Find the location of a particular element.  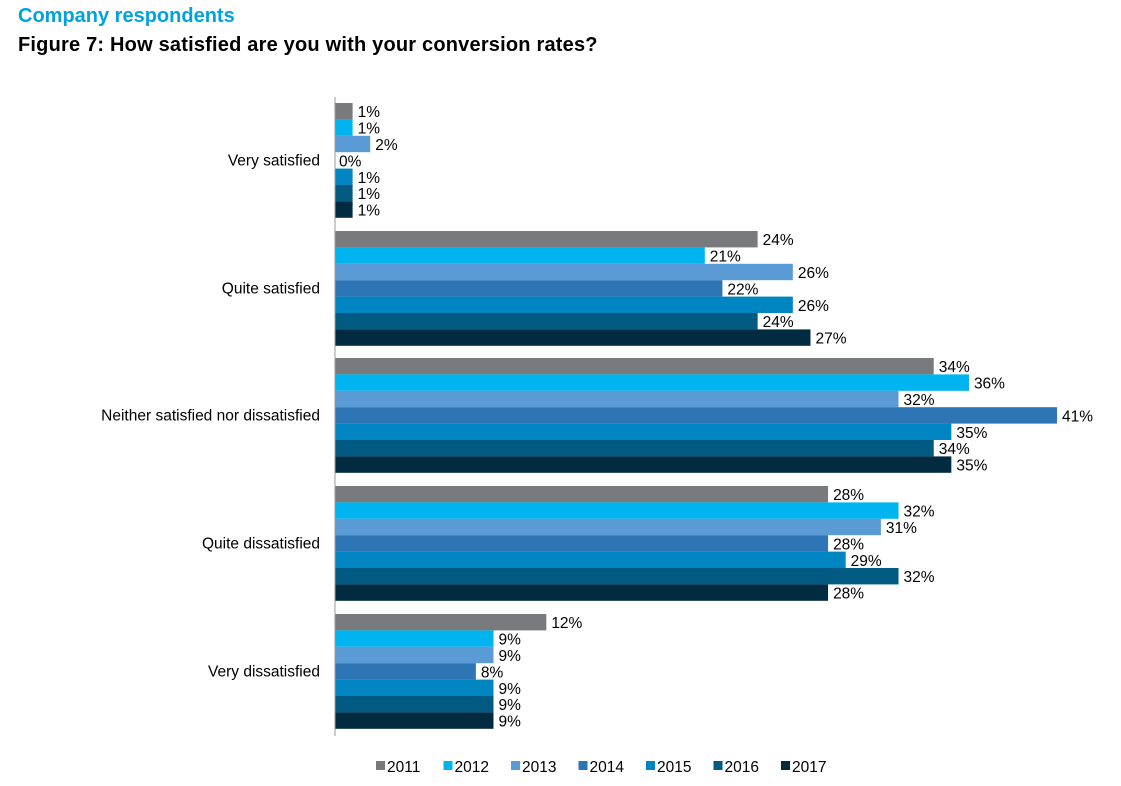

legend-label: 2014 is located at coordinates (607, 767).